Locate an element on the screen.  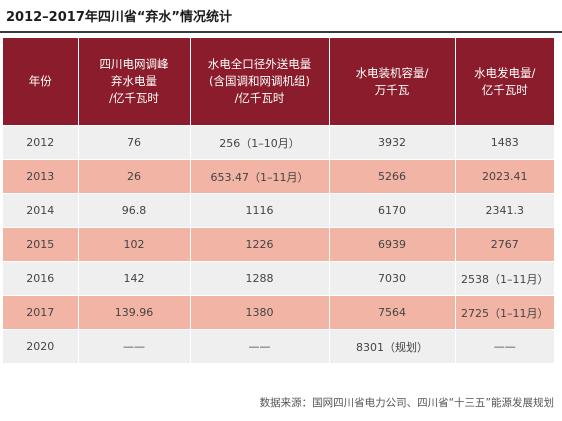
cell-year: 2017 is located at coordinates (41, 312).